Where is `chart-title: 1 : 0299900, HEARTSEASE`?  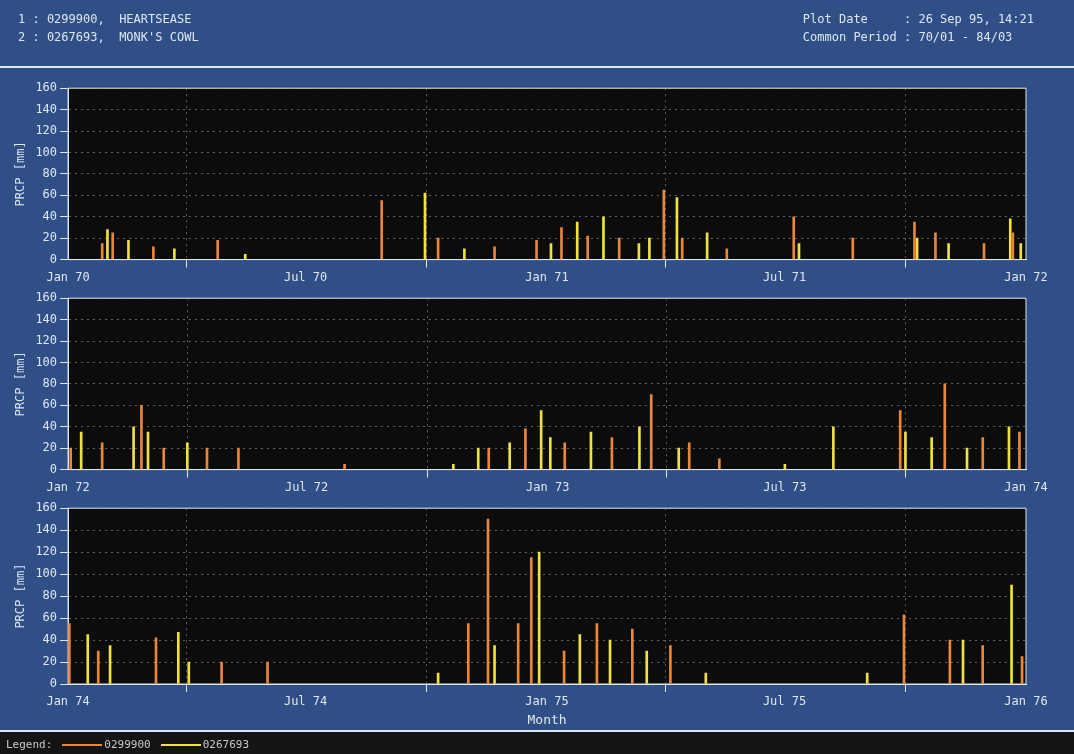
chart-title: 1 : 0299900, HEARTSEASE is located at coordinates (105, 19).